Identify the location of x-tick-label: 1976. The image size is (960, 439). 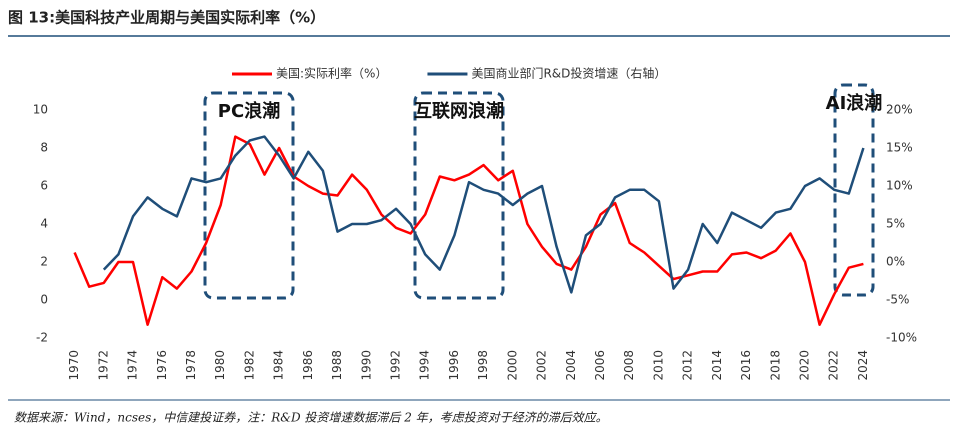
(162, 365).